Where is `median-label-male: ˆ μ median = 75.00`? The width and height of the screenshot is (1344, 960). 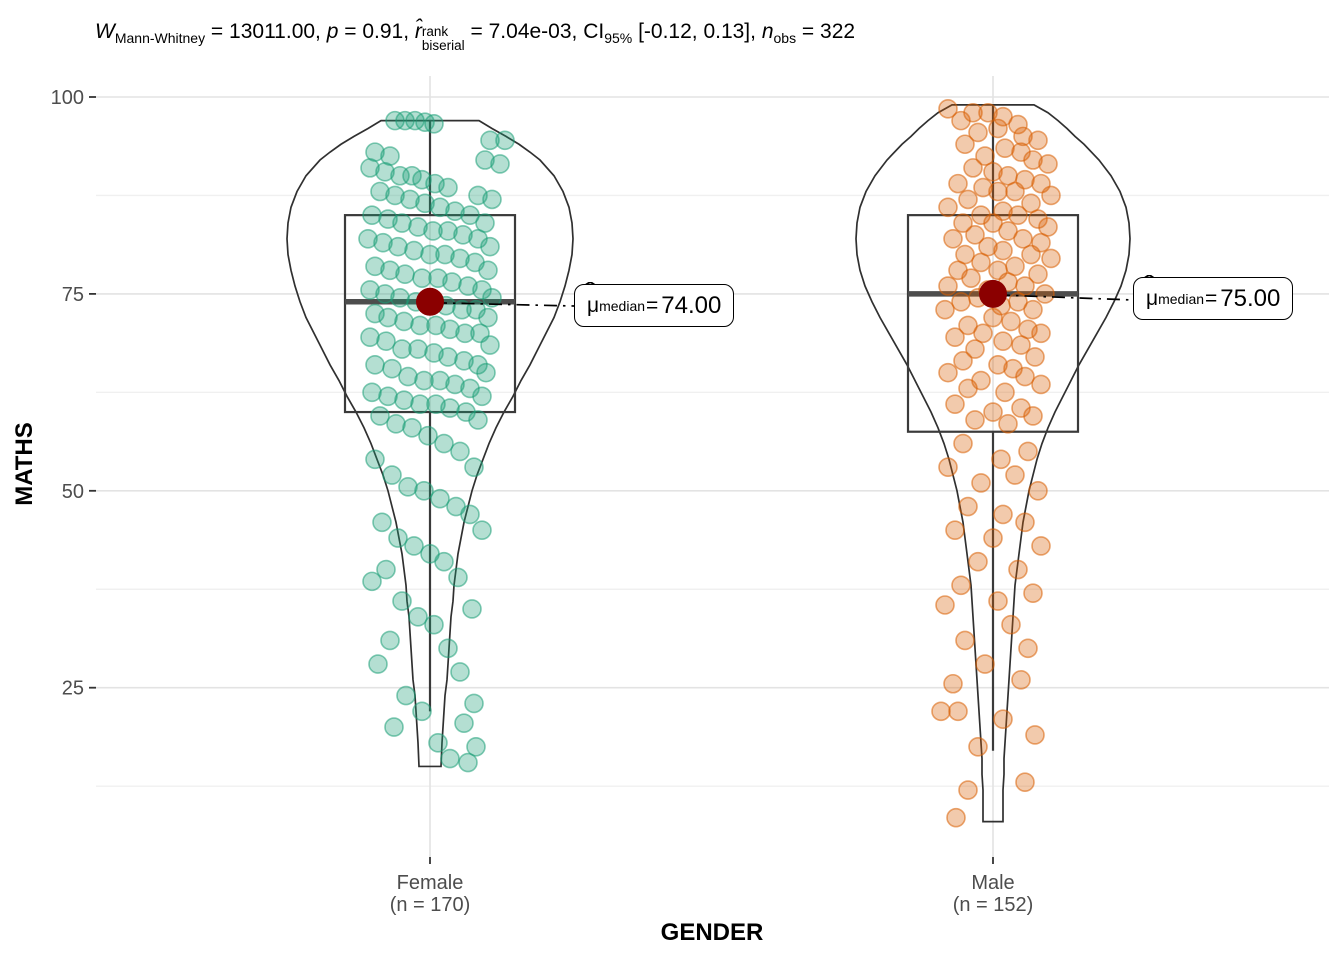 median-label-male: ˆ μ median = 75.00 is located at coordinates (1213, 296).